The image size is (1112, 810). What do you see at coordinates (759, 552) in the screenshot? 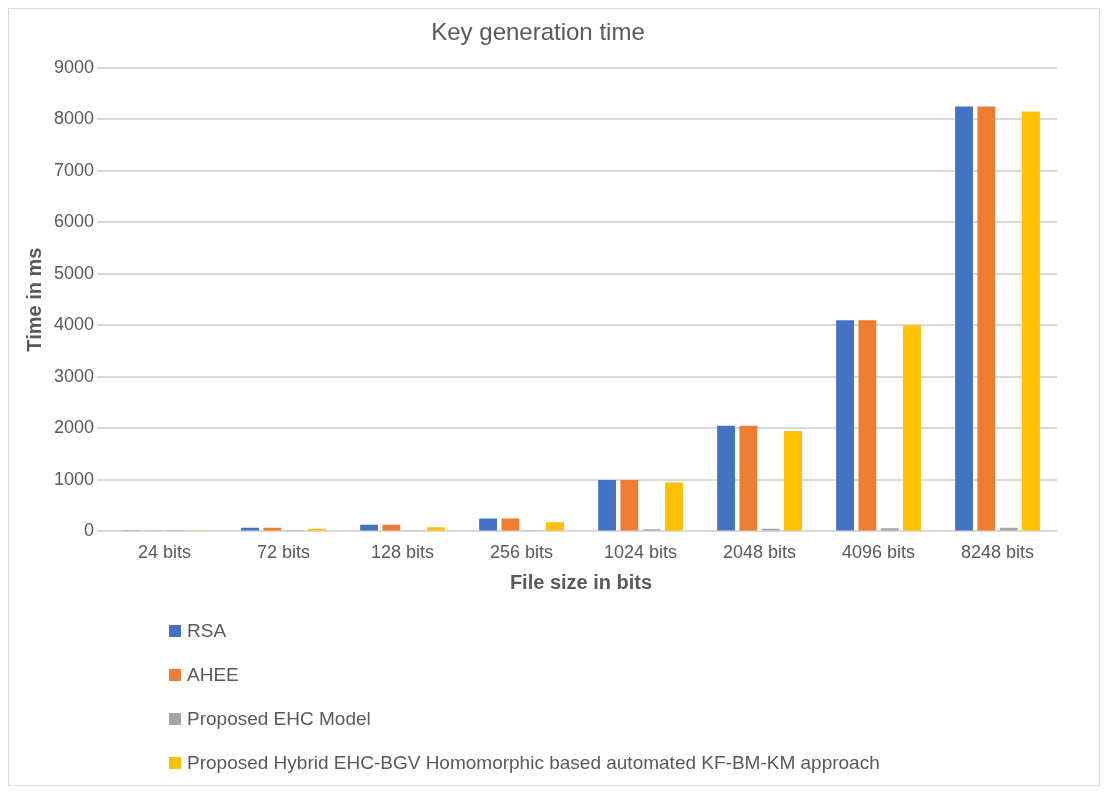
I see `x-tick-label: 2048 bits` at bounding box center [759, 552].